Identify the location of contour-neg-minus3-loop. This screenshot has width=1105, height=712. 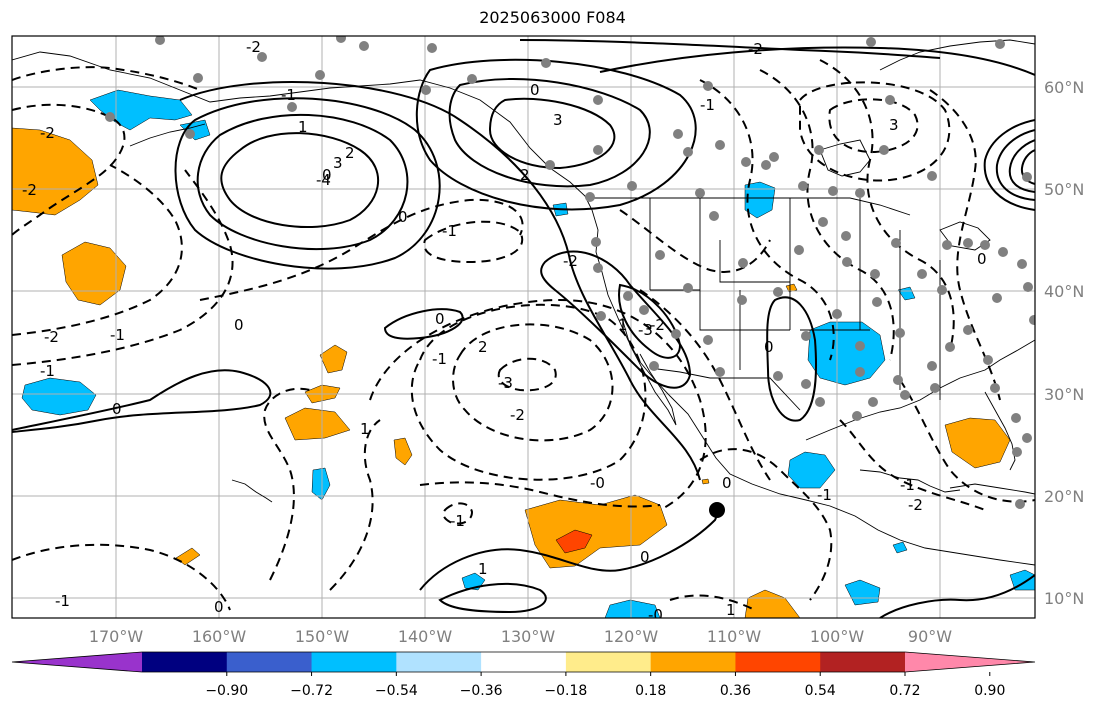
(527, 374).